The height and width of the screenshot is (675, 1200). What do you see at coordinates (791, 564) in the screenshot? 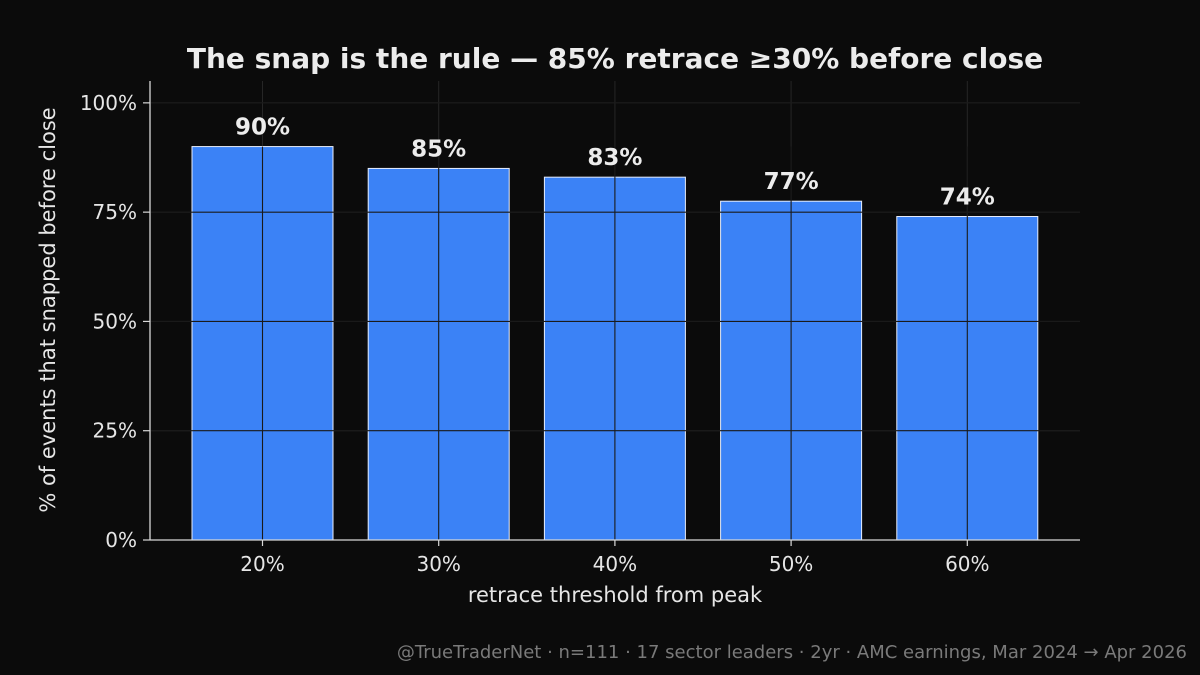
I see `x-tick-label: 50%` at bounding box center [791, 564].